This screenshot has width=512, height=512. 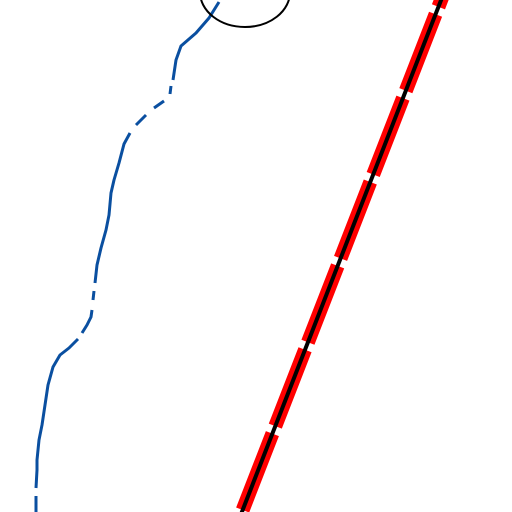 I want to click on circle-marker, so click(x=245, y=14).